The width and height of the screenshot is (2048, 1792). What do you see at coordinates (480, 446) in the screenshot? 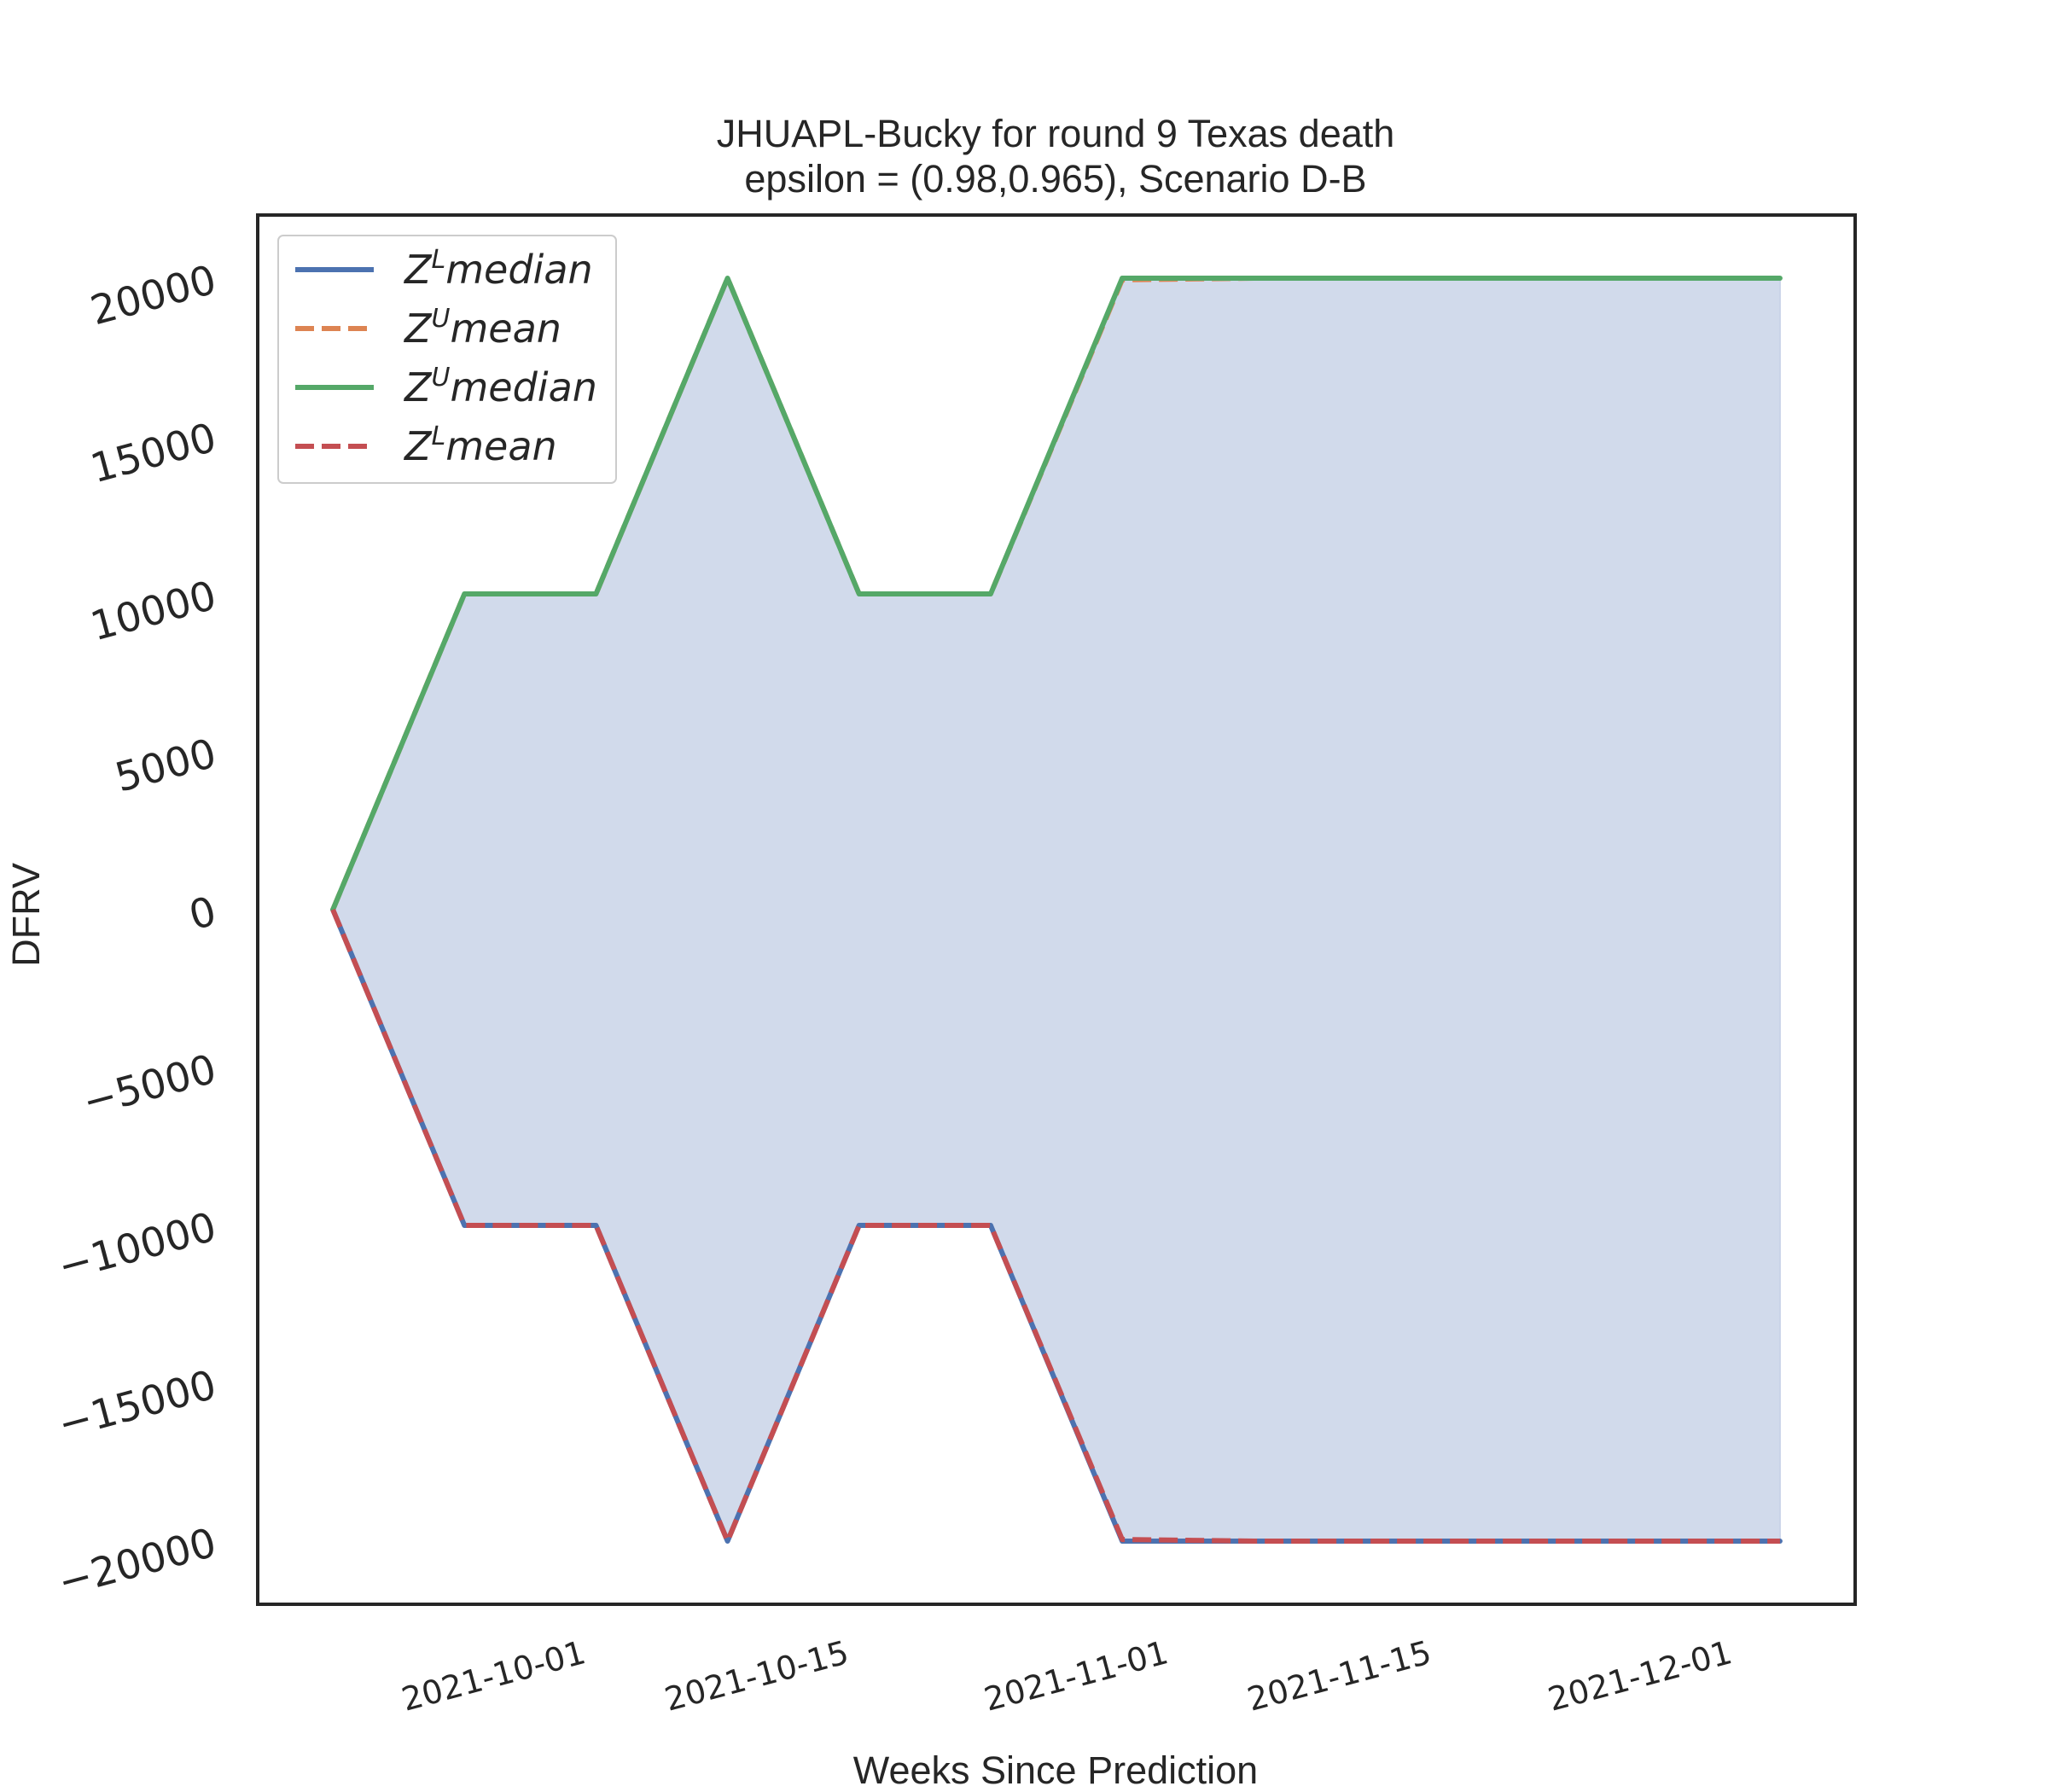
I see `legend-label-3: ZLmean` at bounding box center [480, 446].